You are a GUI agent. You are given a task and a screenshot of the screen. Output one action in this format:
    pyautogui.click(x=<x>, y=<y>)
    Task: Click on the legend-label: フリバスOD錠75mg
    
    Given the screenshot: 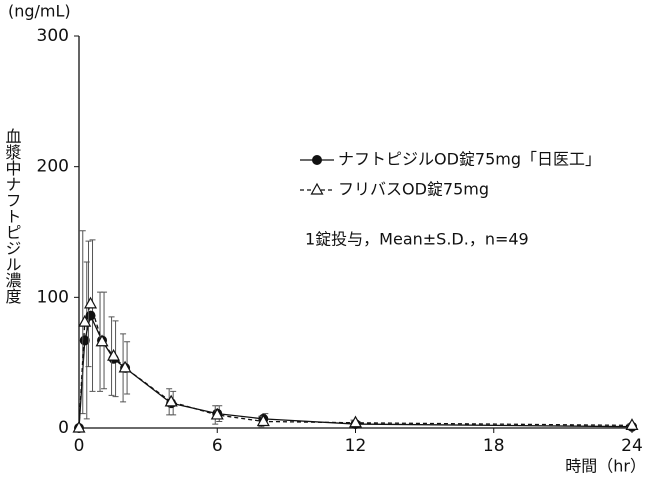 What is the action you would take?
    pyautogui.click(x=413, y=189)
    